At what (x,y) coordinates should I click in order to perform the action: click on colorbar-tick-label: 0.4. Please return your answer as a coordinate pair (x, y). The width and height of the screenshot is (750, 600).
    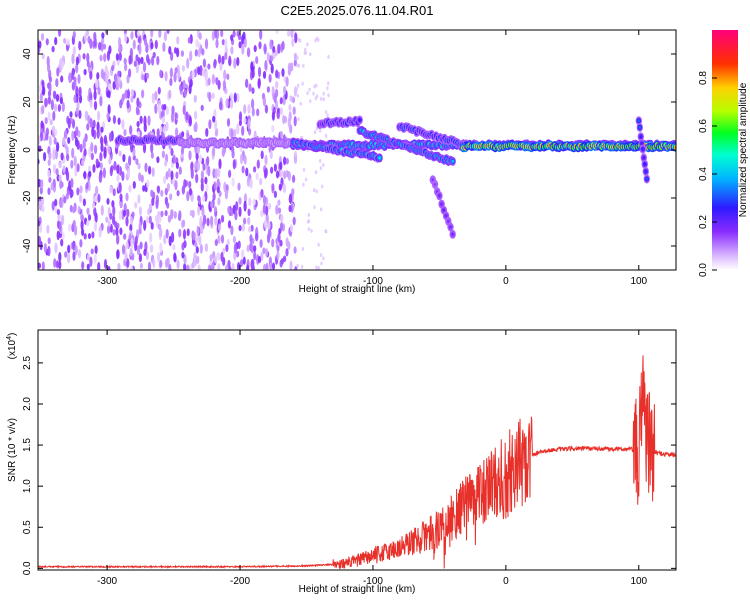
    Looking at the image, I should click on (703, 174).